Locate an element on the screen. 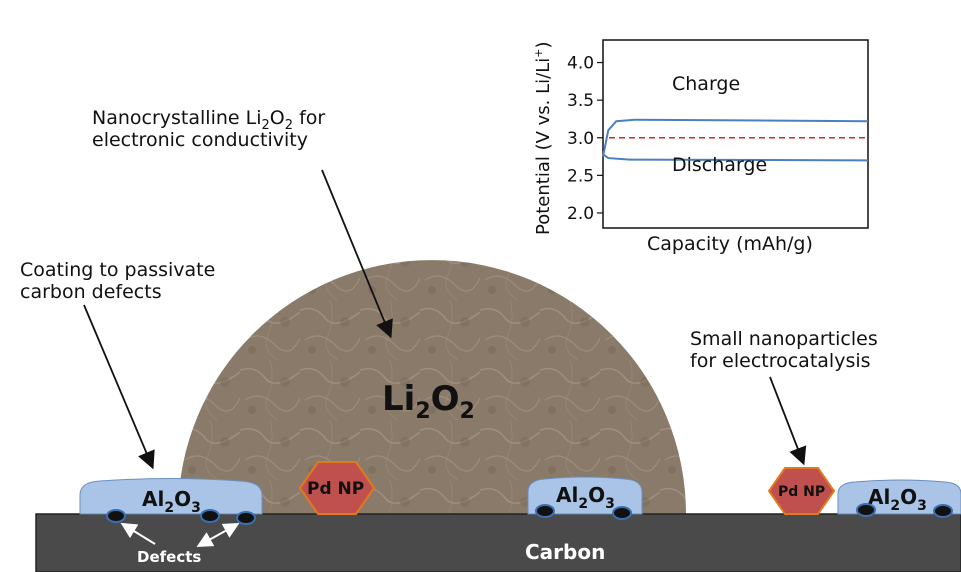  small-np-pointer is located at coordinates (788, 421).